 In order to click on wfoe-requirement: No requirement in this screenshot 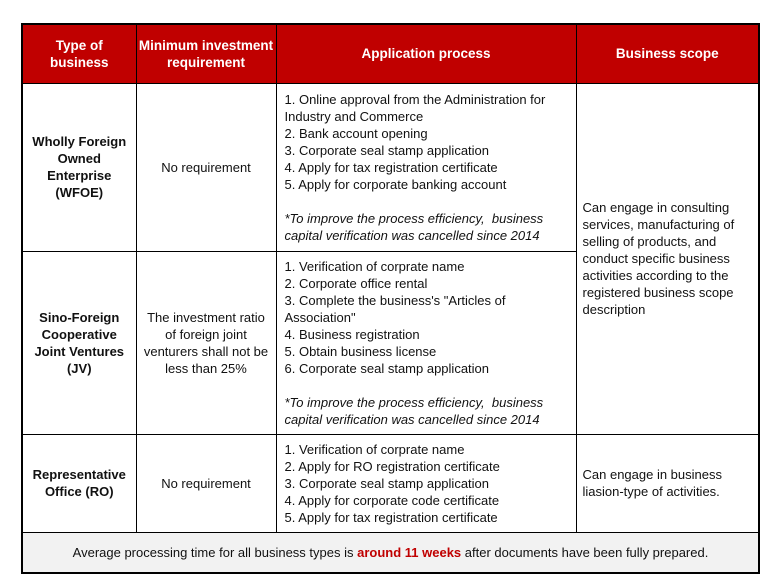, I will do `click(206, 167)`.